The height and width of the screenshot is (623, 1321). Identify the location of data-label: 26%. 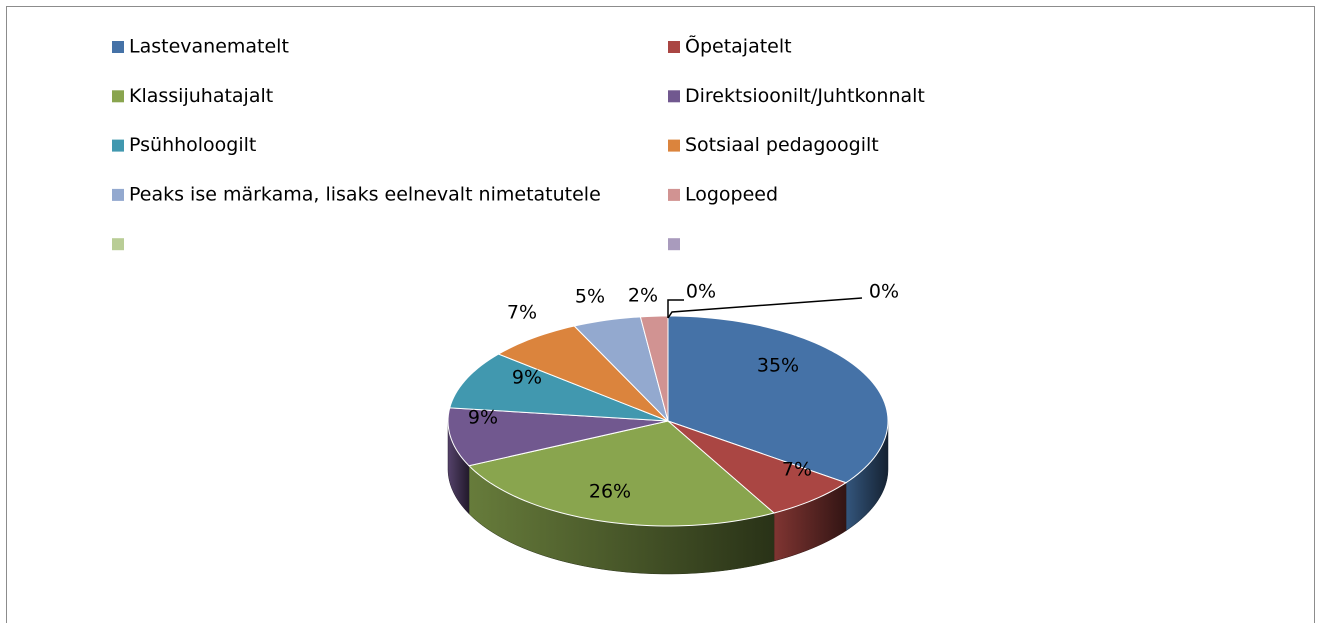
(610, 492).